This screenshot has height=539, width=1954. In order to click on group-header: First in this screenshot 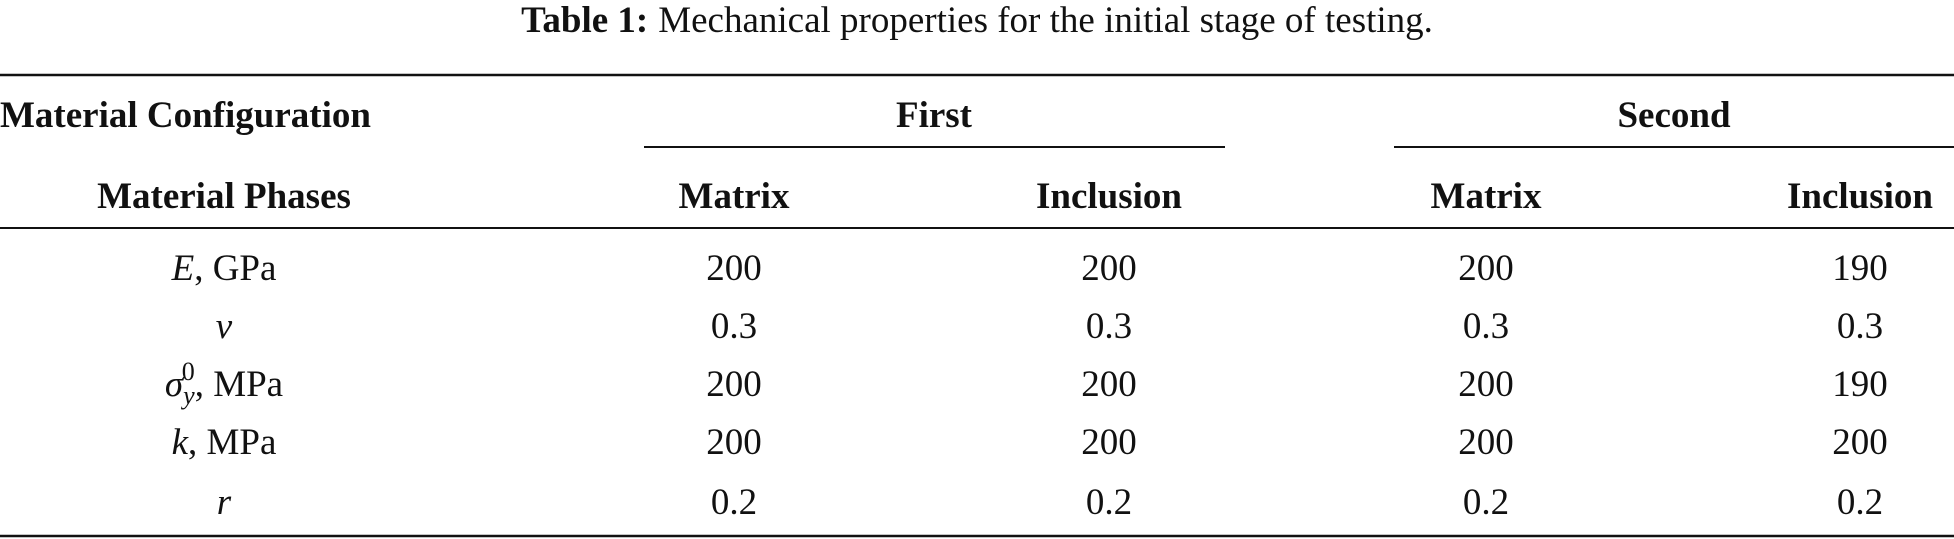, I will do `click(934, 115)`.